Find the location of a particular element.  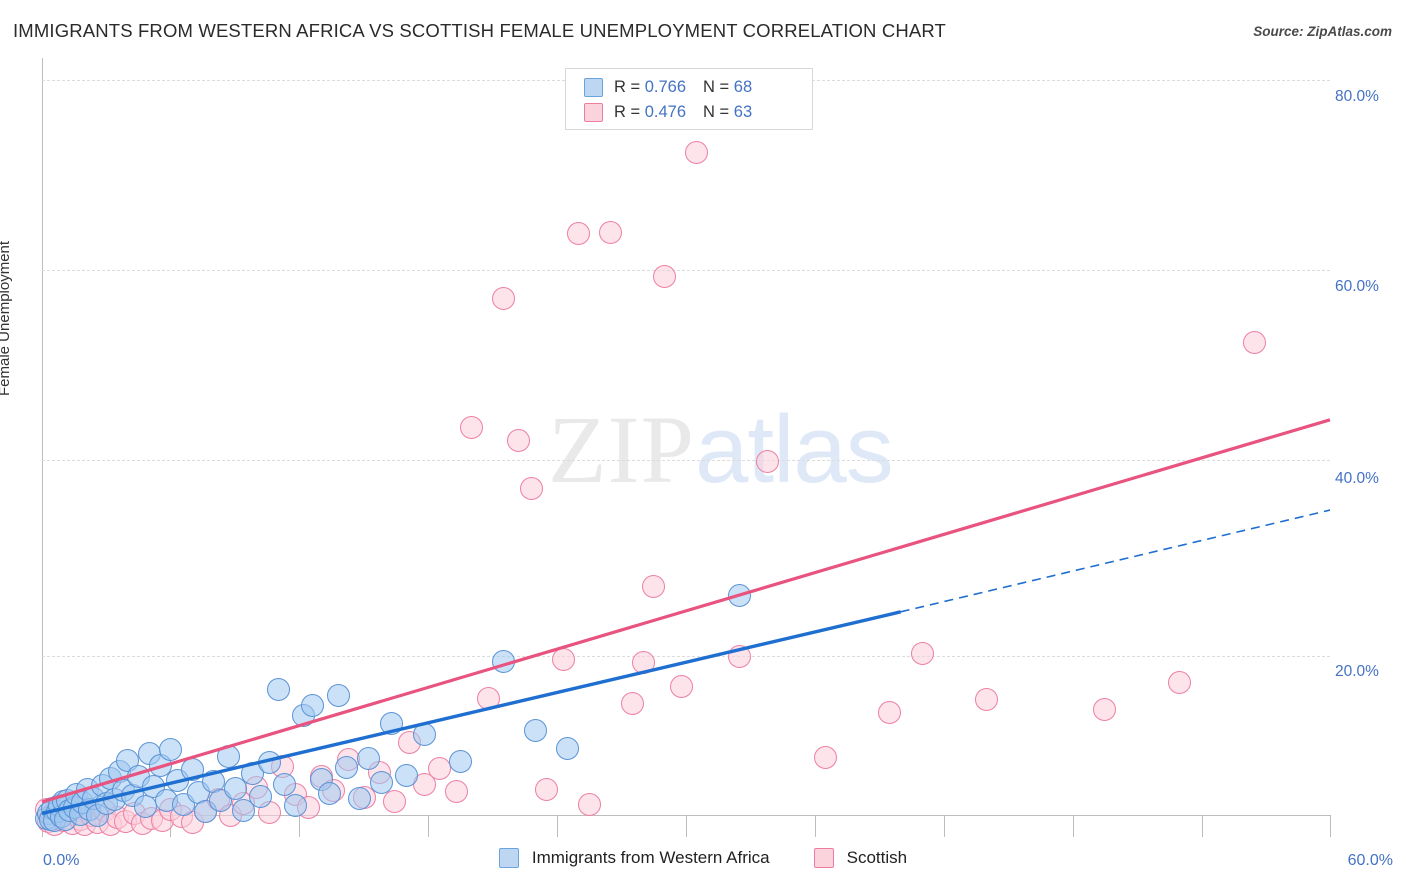

n-value-blue: 68 is located at coordinates (743, 87).